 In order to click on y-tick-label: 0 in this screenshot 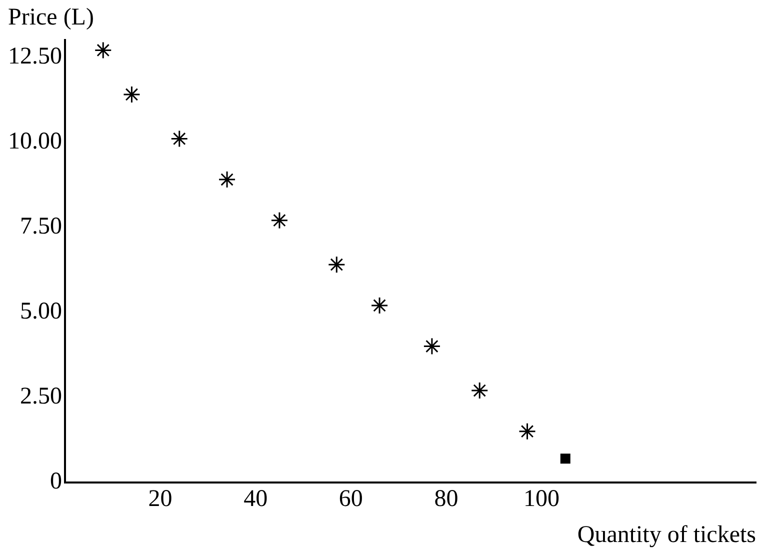, I will do `click(56, 481)`.